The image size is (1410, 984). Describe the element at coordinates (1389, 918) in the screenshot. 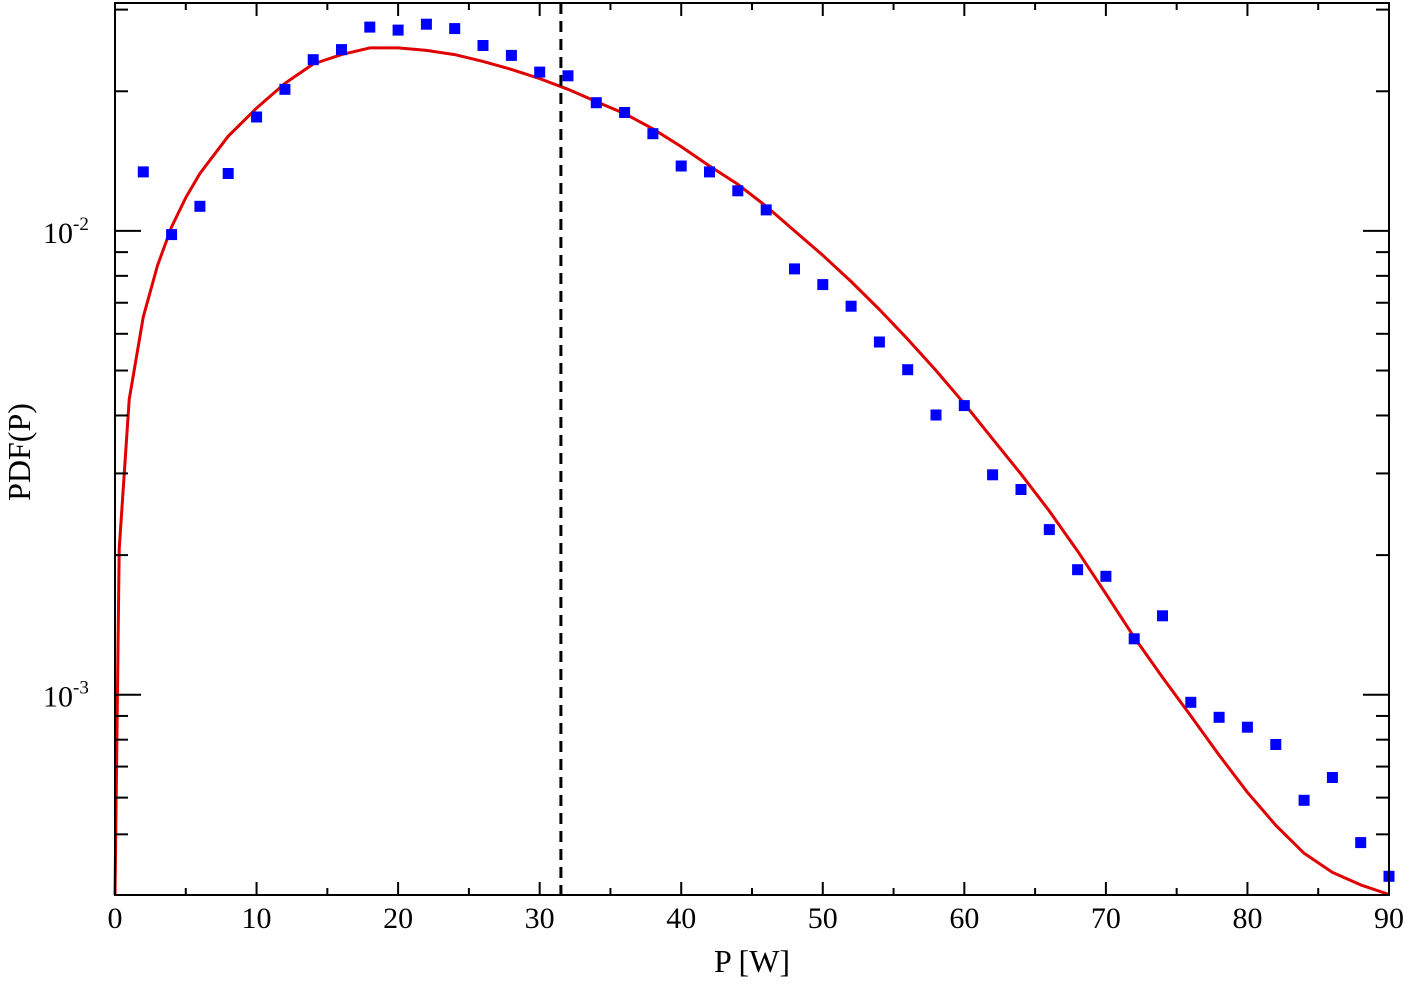

I see `x-tick-label: 90` at that location.